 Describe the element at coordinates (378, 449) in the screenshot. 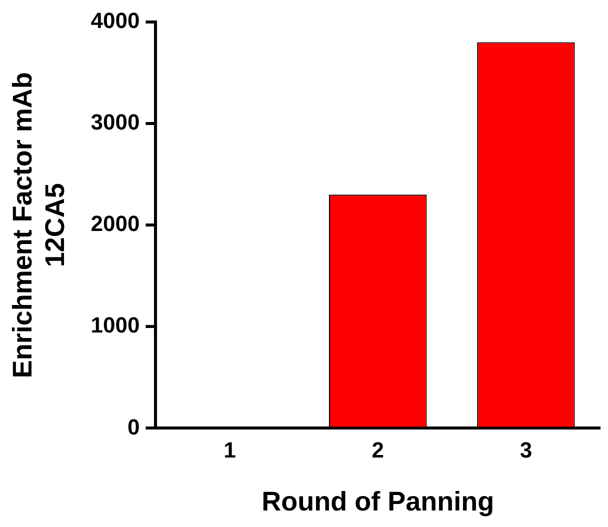

I see `x-tick-label: 2` at that location.